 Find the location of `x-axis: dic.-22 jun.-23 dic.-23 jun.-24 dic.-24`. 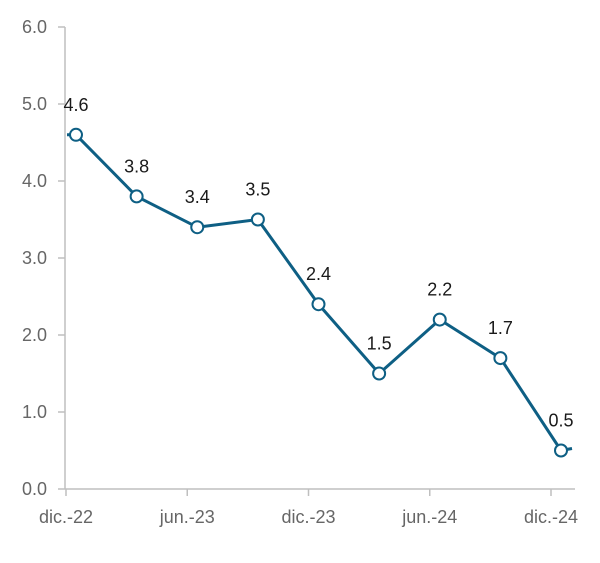

x-axis: dic.-22 jun.-23 dic.-23 jun.-24 dic.-24 is located at coordinates (308, 507).